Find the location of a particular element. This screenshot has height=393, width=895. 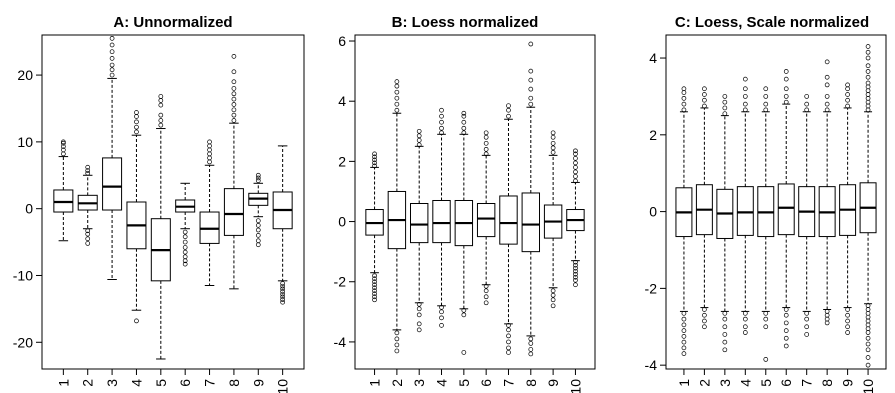

panel-a-title: A: Unnormalized is located at coordinates (172, 22).